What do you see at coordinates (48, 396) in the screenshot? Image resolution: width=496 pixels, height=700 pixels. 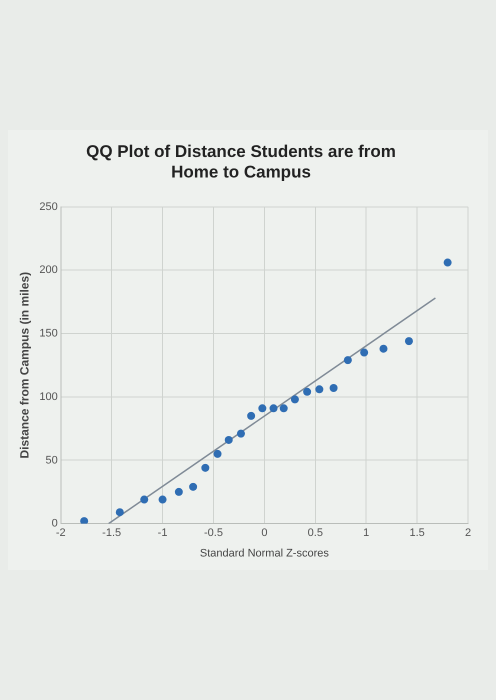 I see `y-tick-label: 100` at bounding box center [48, 396].